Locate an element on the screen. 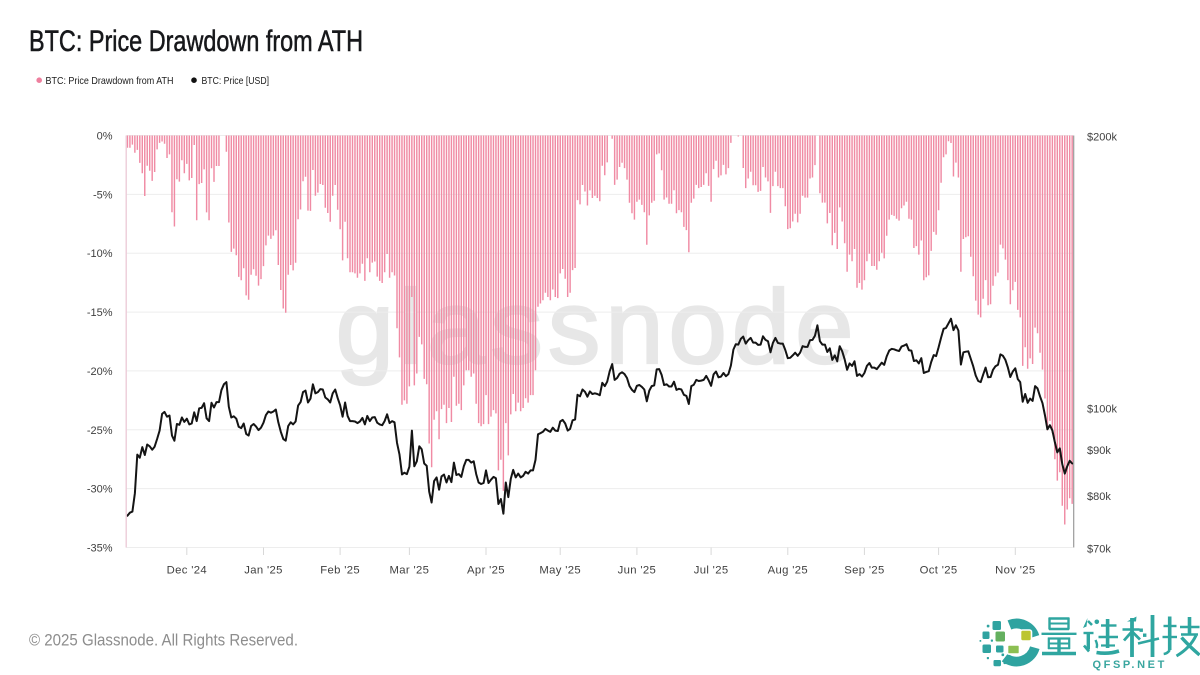 The height and width of the screenshot is (675, 1200). svg-text: Dec '24 is located at coordinates (187, 571).